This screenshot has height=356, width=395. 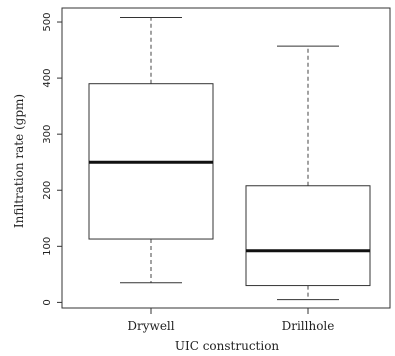 I want to click on y-axis-title: Infiltration rate (gpm), so click(x=19, y=161).